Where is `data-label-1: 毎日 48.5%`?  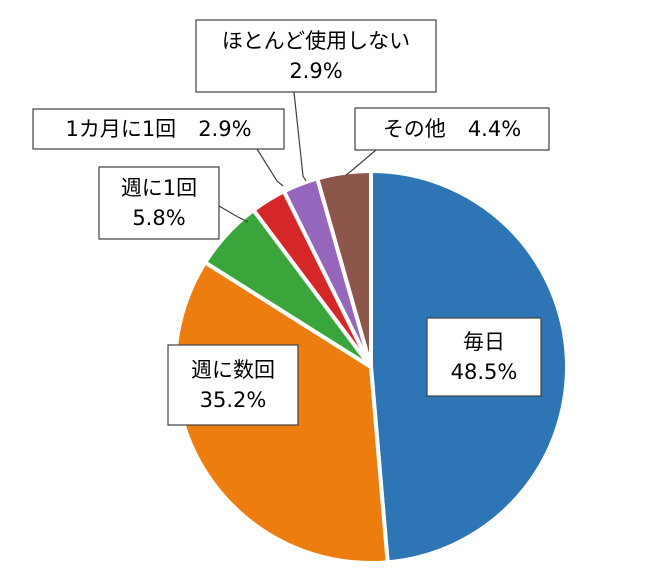 data-label-1: 毎日 48.5% is located at coordinates (484, 357).